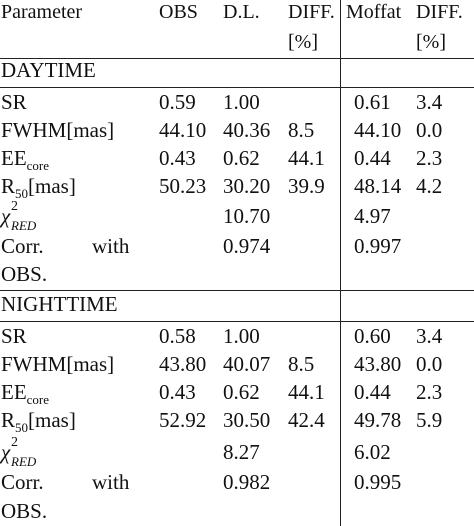  I want to click on cell-dl: 0.974, so click(247, 246).